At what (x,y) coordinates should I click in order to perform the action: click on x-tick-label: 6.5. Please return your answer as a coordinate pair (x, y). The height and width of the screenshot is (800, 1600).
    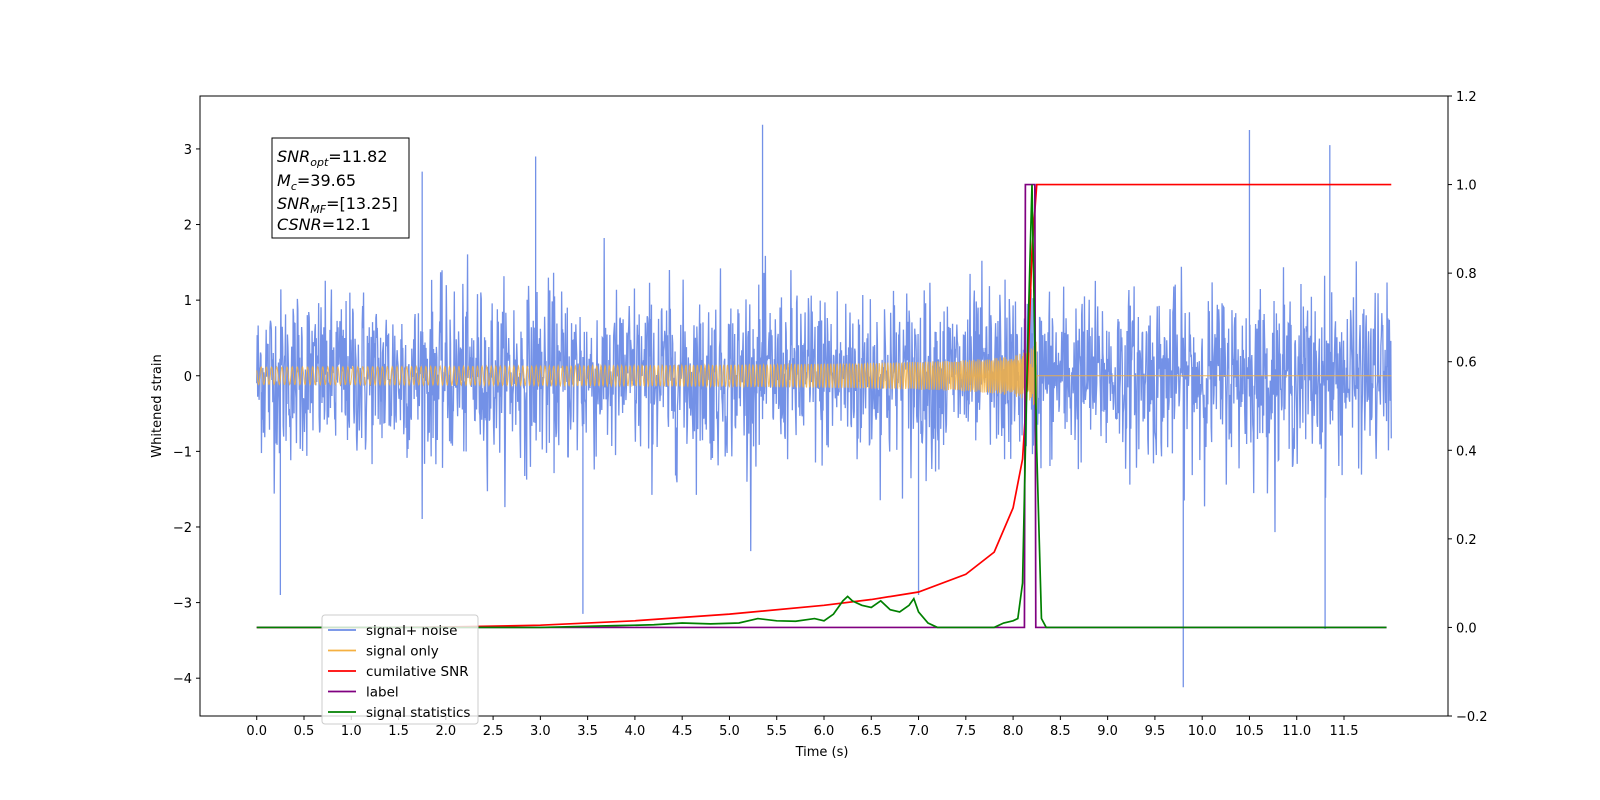
    Looking at the image, I should click on (871, 731).